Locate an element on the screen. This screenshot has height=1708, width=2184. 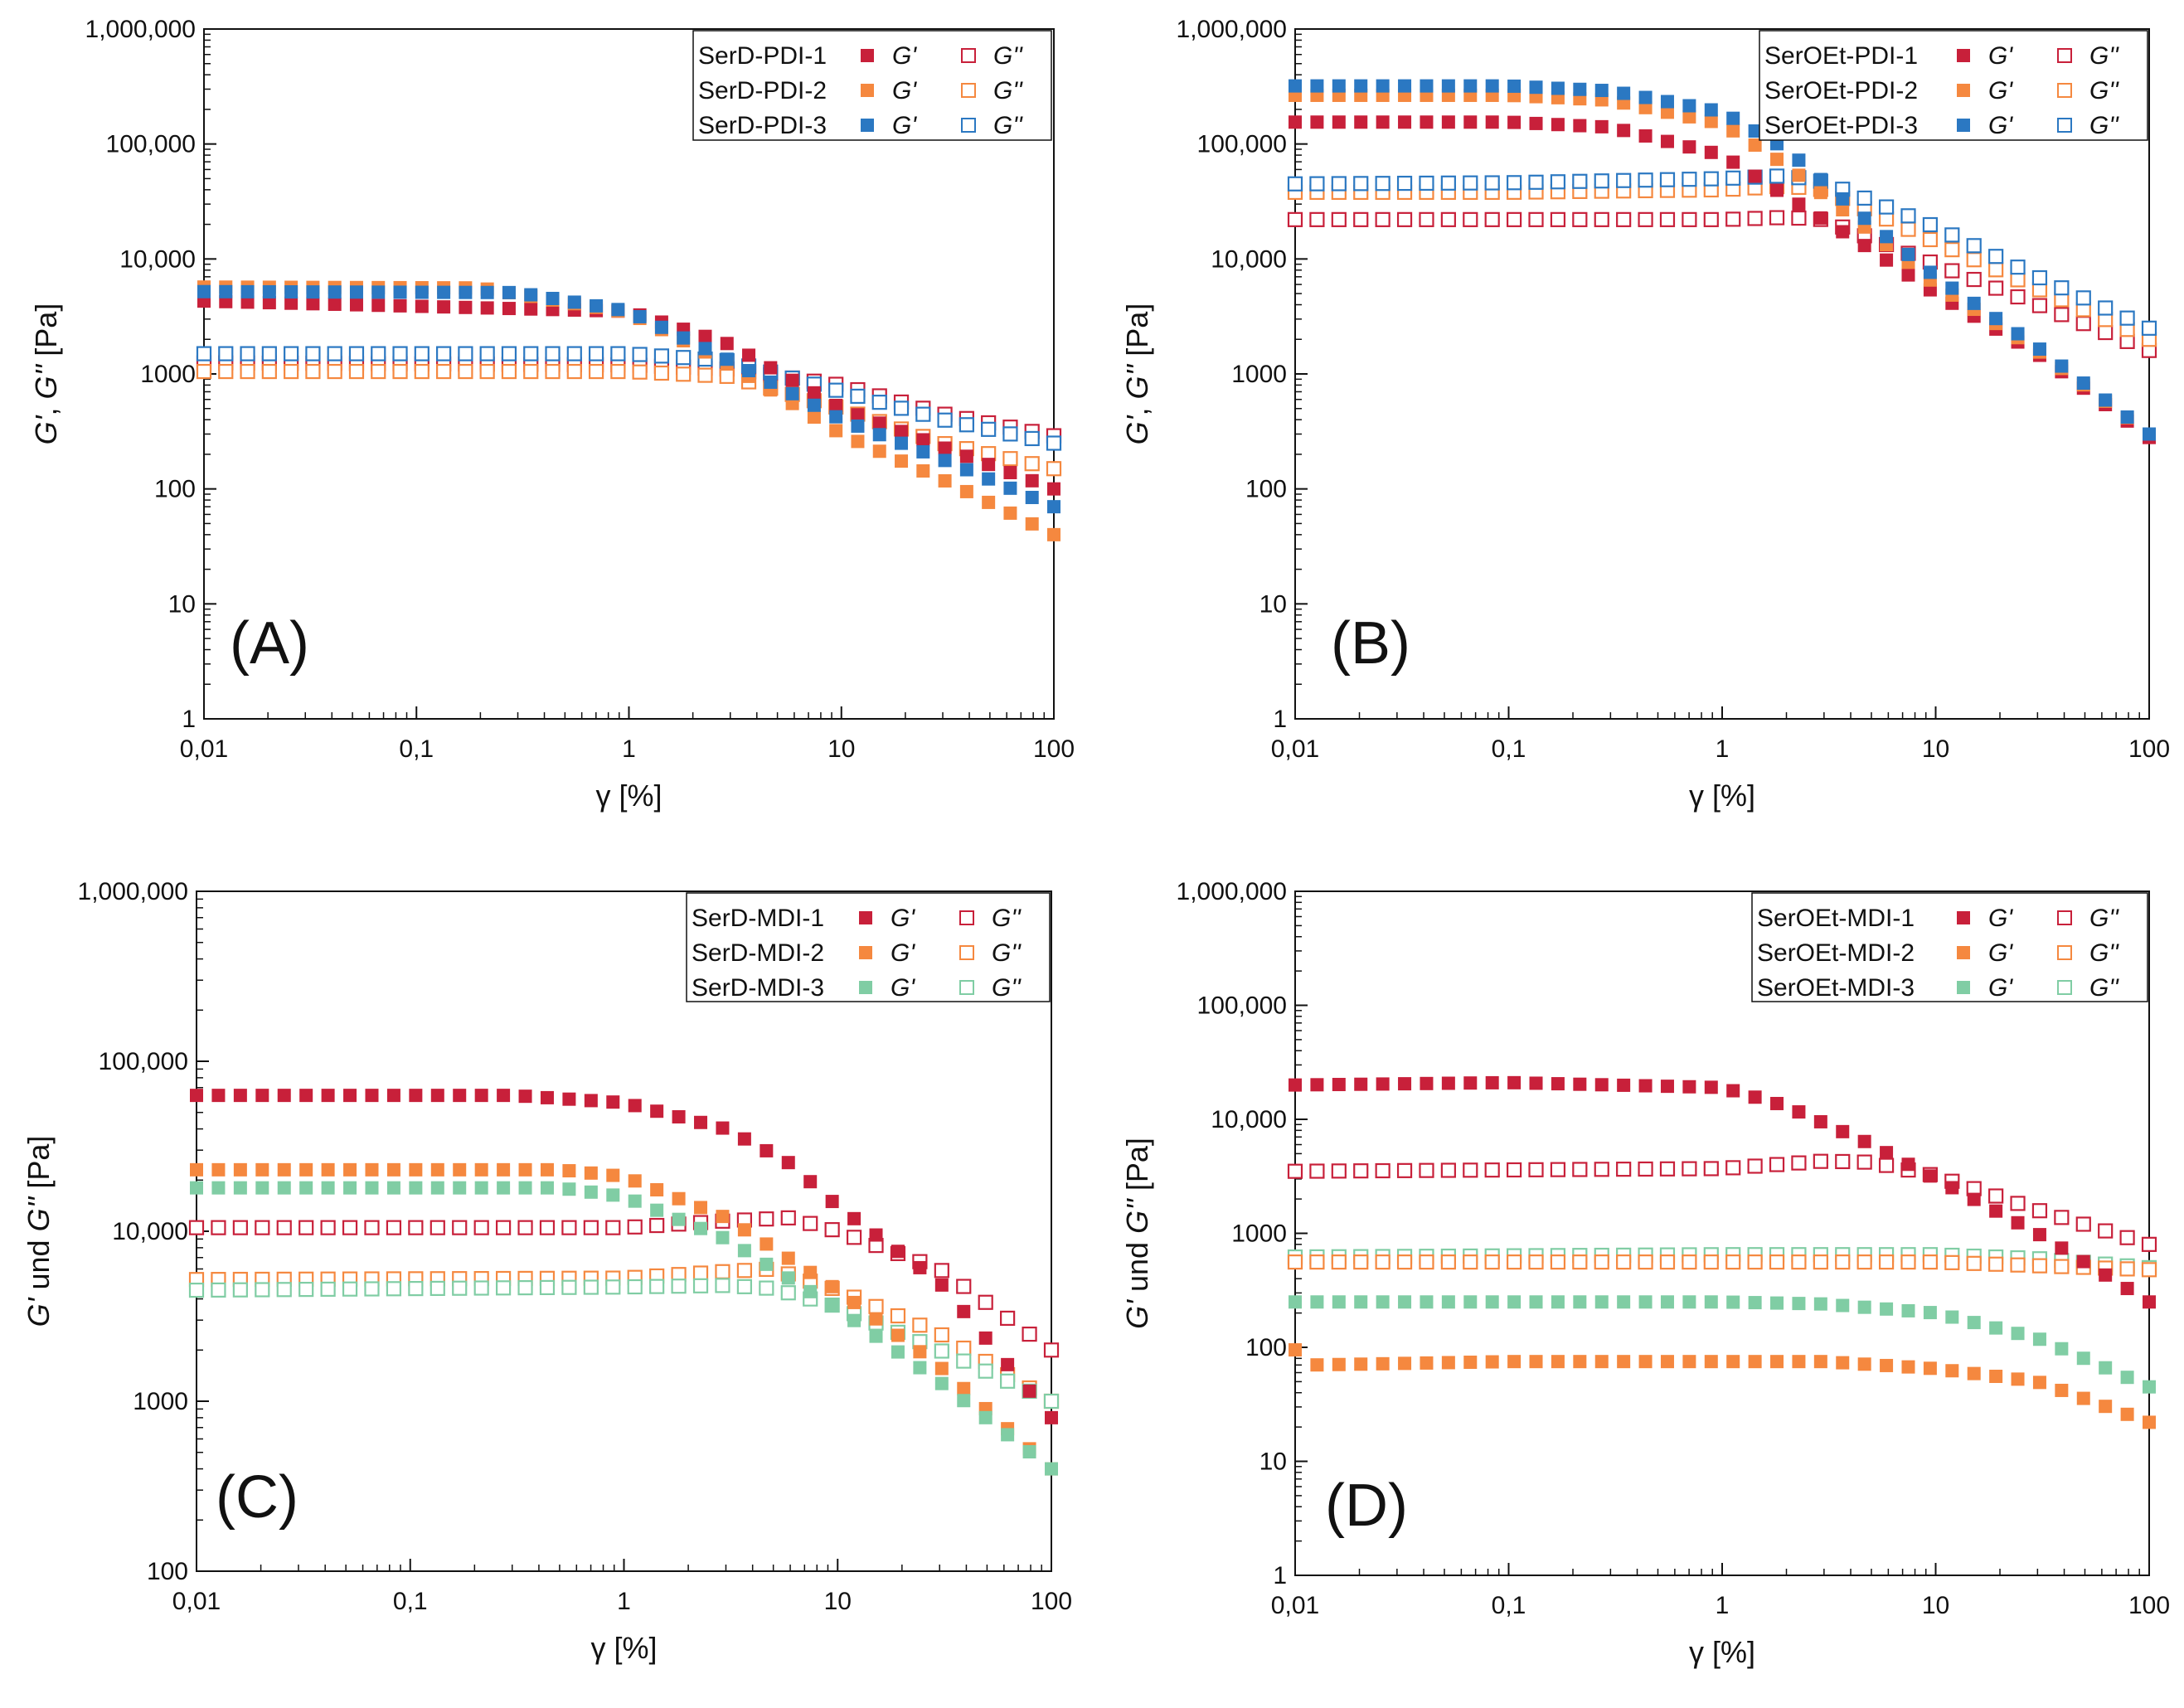
y-tick-label: 100 is located at coordinates (1266, 1348).